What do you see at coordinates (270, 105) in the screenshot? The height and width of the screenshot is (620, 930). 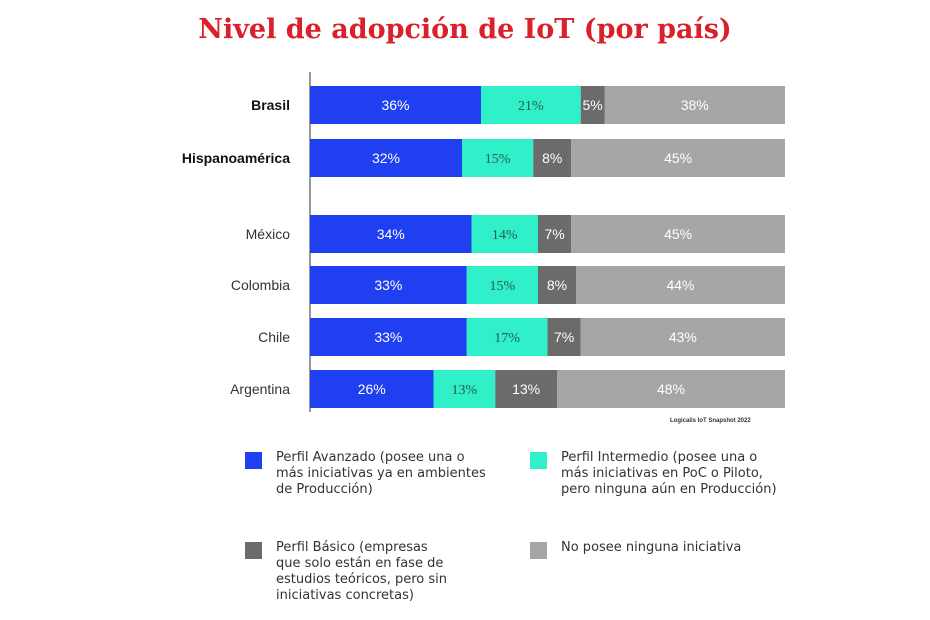 I see `category-label-0: Brasil` at bounding box center [270, 105].